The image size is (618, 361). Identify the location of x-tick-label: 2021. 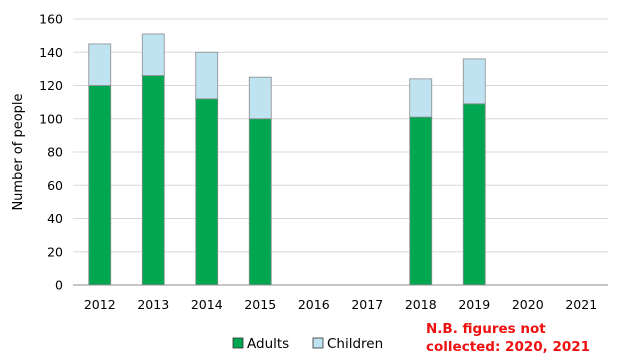
(581, 304).